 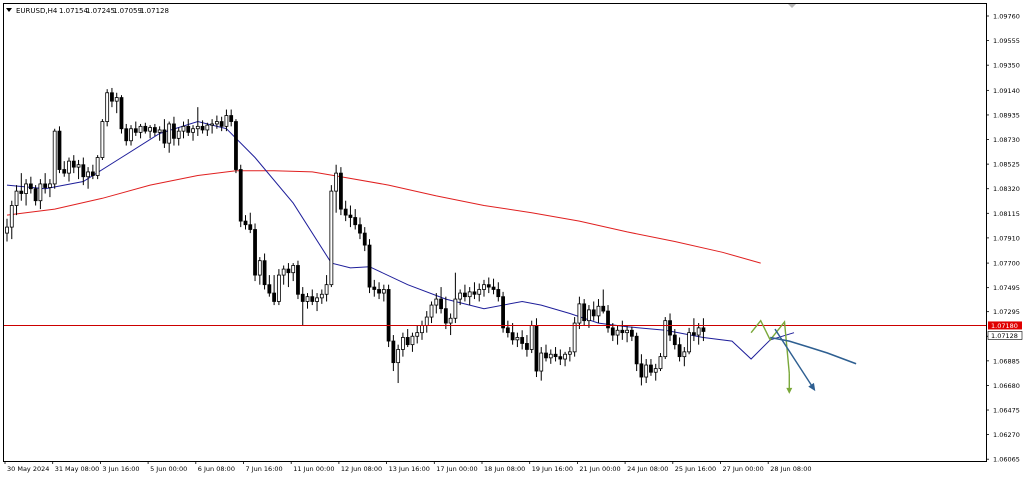 I want to click on forecast-blue-shaft, so click(x=794, y=358).